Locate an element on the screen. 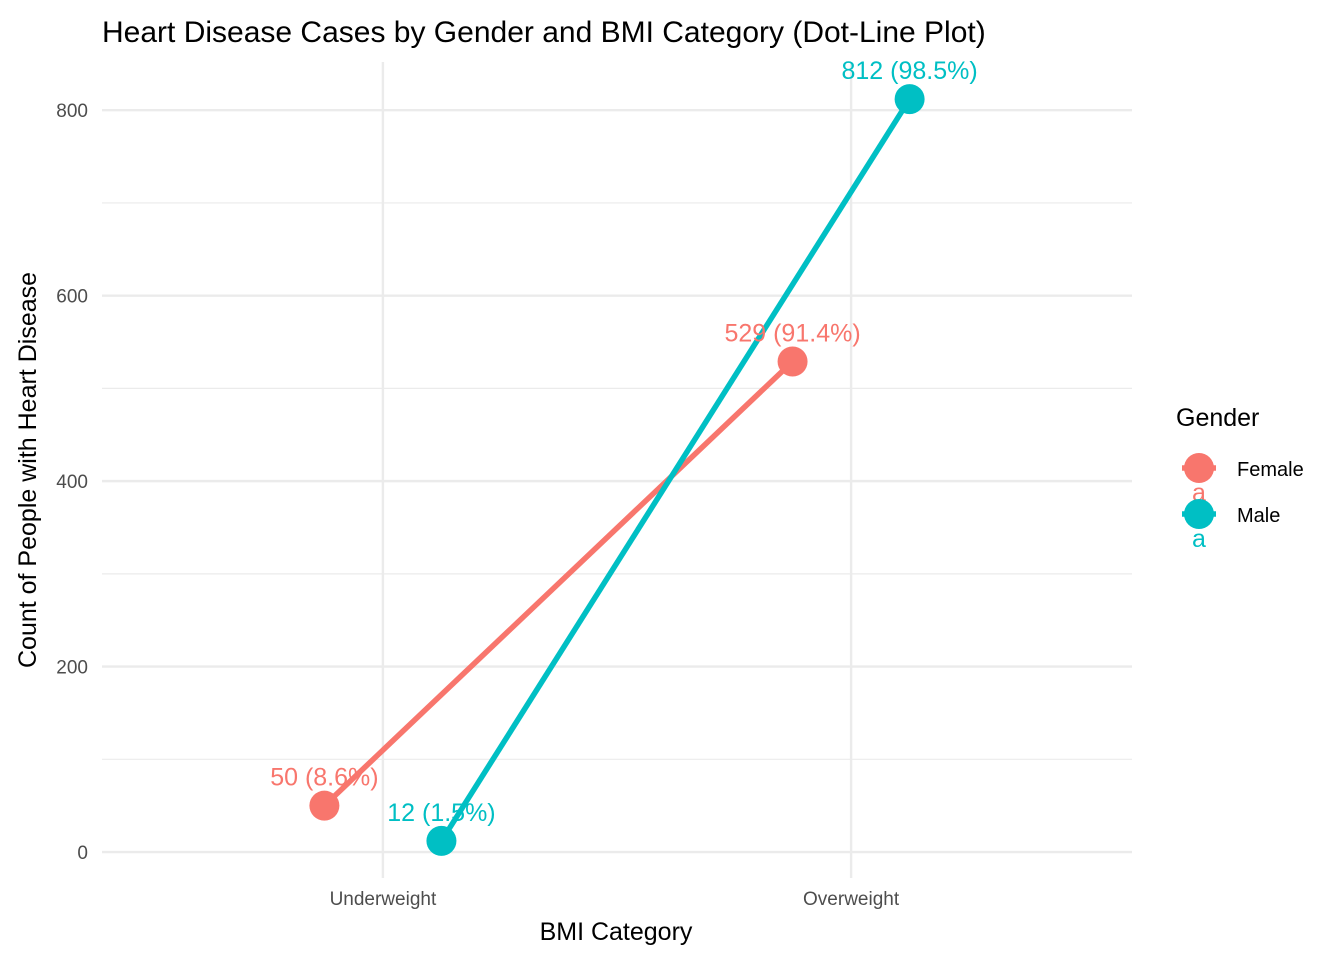 This screenshot has width=1344, height=960. legend-title: Gender is located at coordinates (1217, 418).